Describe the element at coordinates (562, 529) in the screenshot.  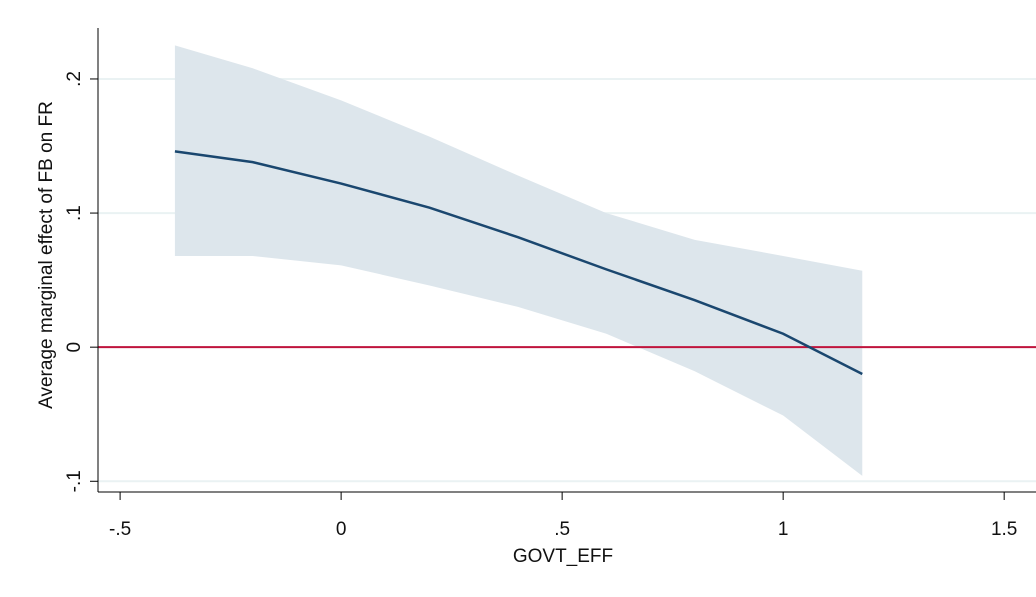
I see `x-tick-label: .5` at that location.